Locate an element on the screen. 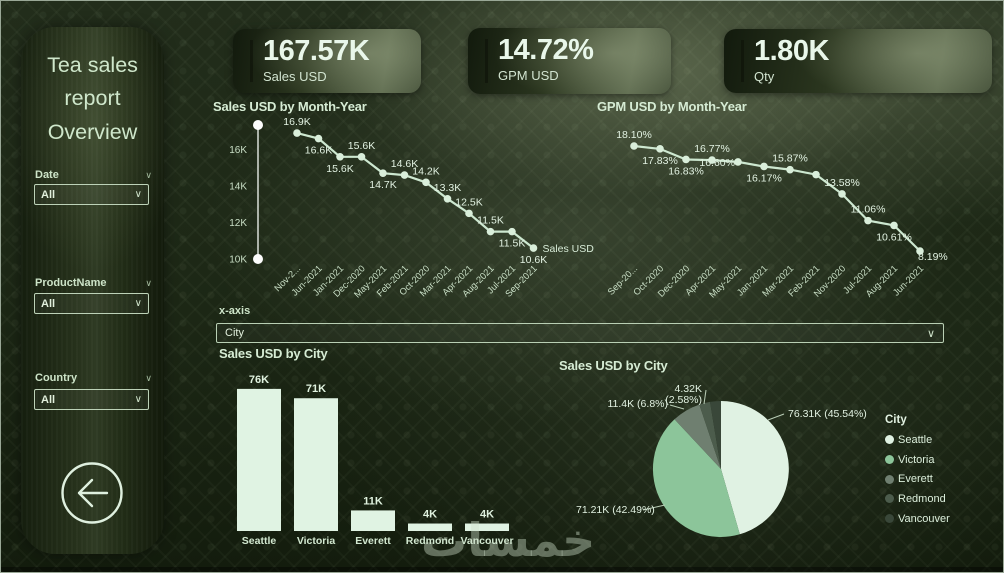 This screenshot has height=573, width=1004. data-label: 16.6K is located at coordinates (318, 151).